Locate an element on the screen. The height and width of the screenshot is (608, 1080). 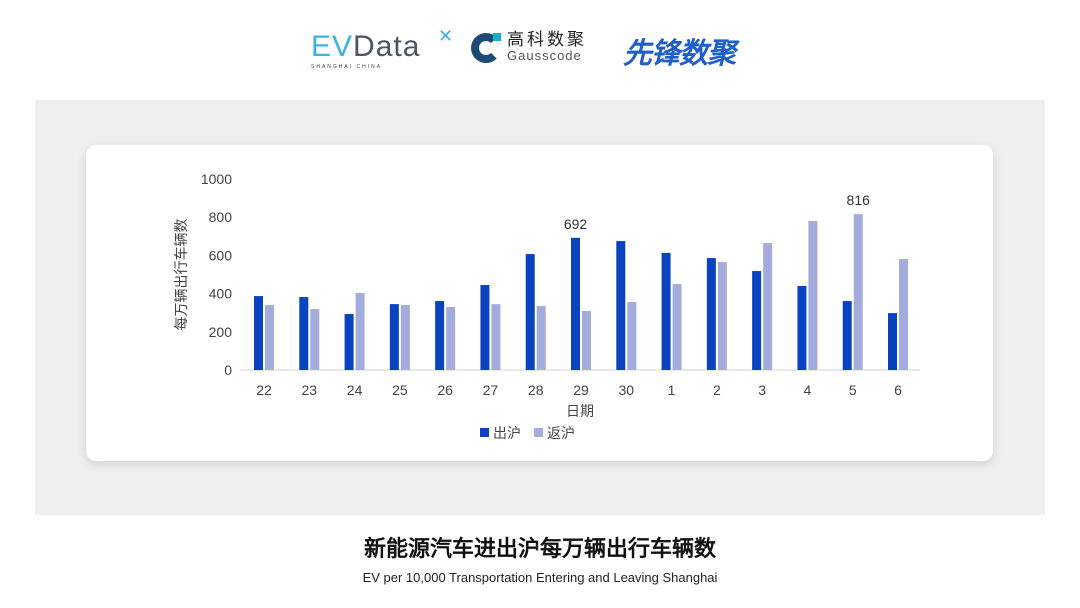
x-tick-label: 27 is located at coordinates (491, 390).